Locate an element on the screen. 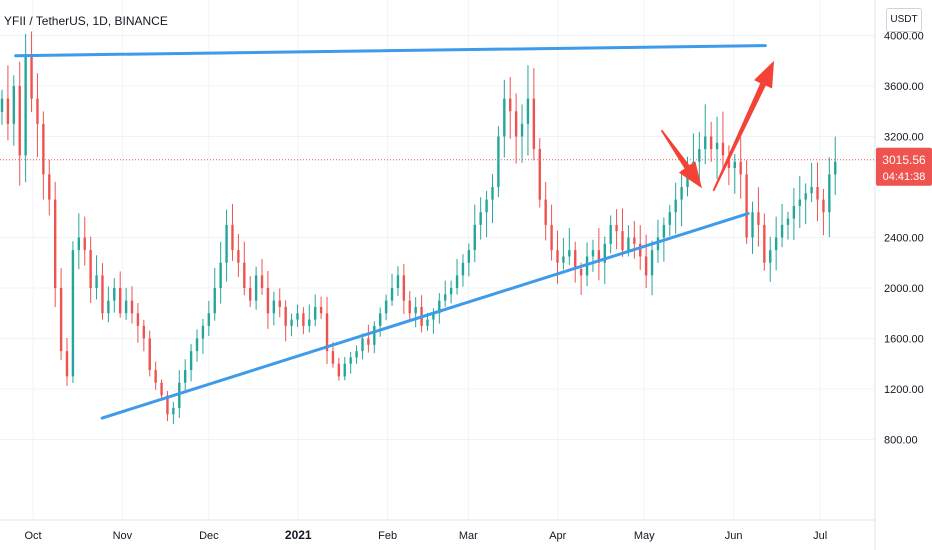  x-tick-label: May is located at coordinates (644, 536).